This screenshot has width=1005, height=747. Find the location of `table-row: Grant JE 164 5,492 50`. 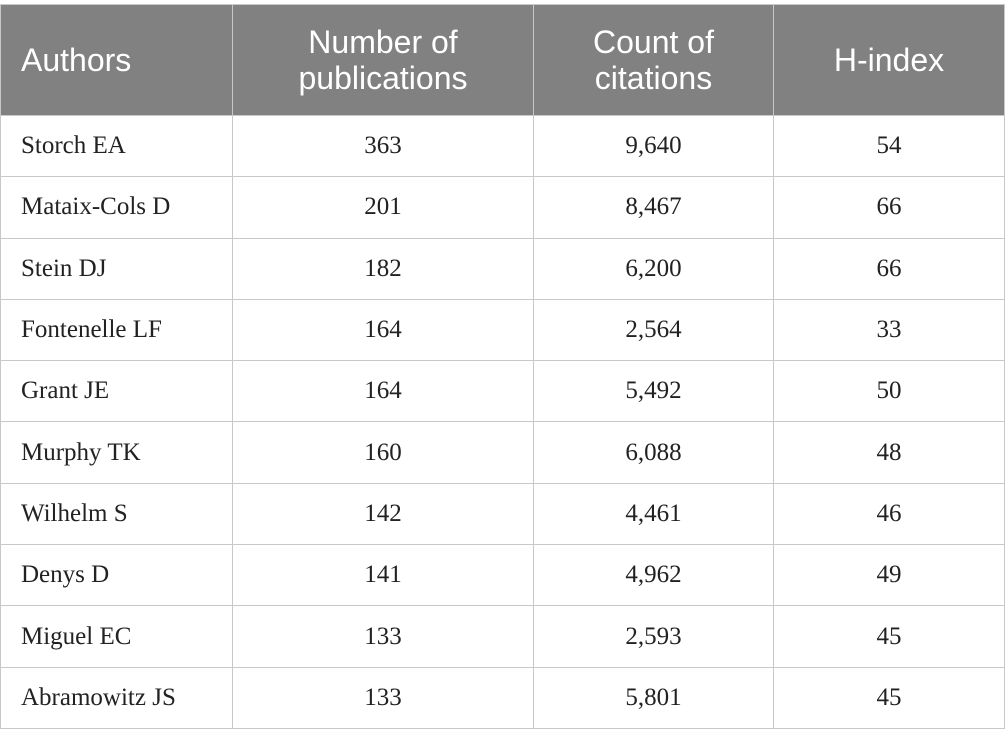

table-row: Grant JE 164 5,492 50 is located at coordinates (502, 391).